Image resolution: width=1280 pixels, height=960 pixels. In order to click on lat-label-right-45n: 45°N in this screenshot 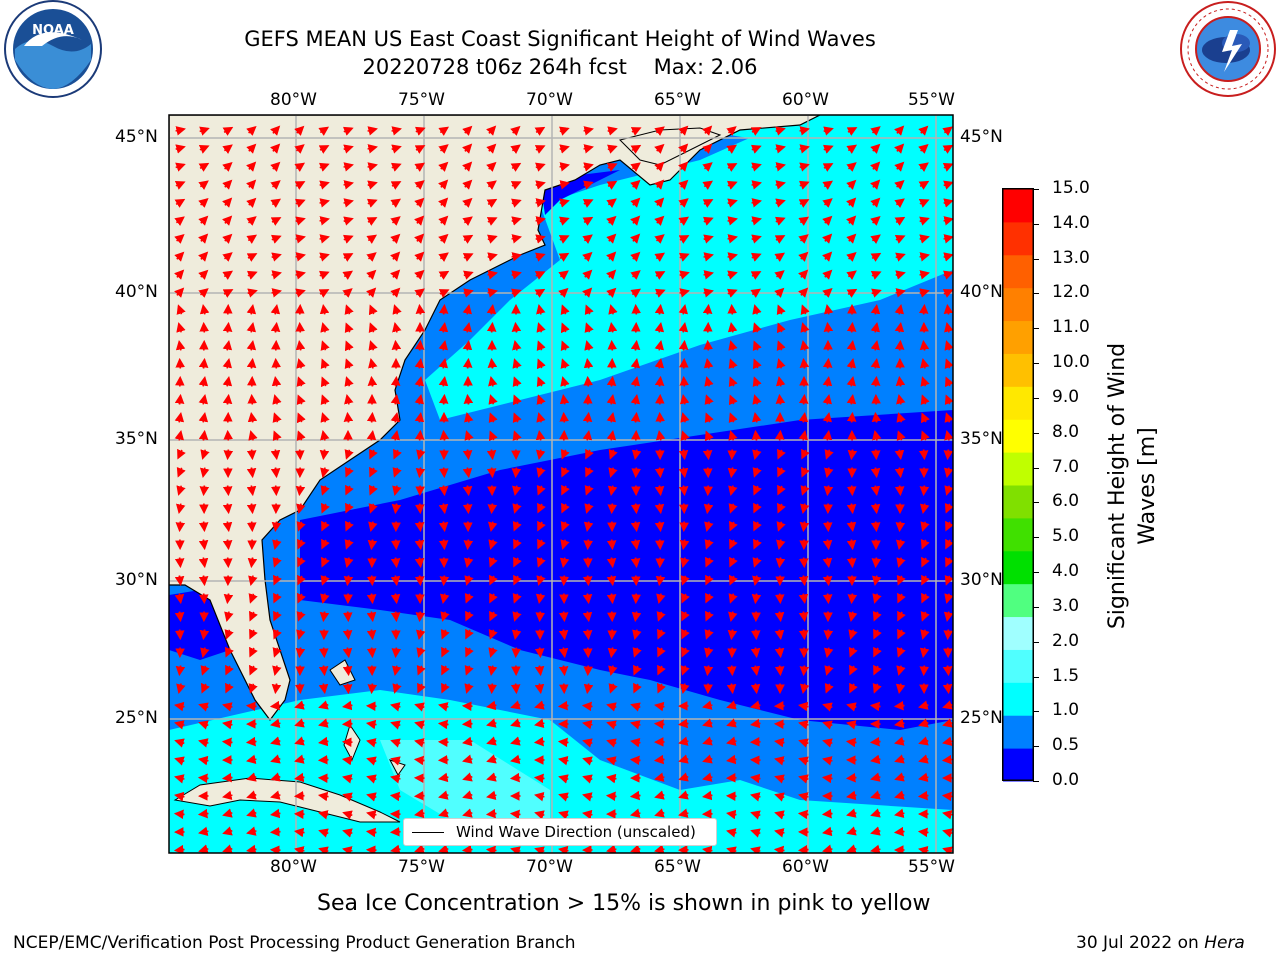, I will do `click(981, 137)`.